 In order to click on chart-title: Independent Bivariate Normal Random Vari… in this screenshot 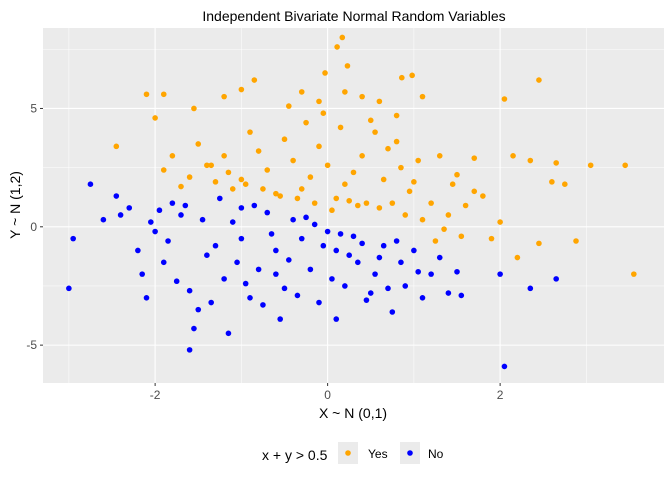, I will do `click(353, 16)`.